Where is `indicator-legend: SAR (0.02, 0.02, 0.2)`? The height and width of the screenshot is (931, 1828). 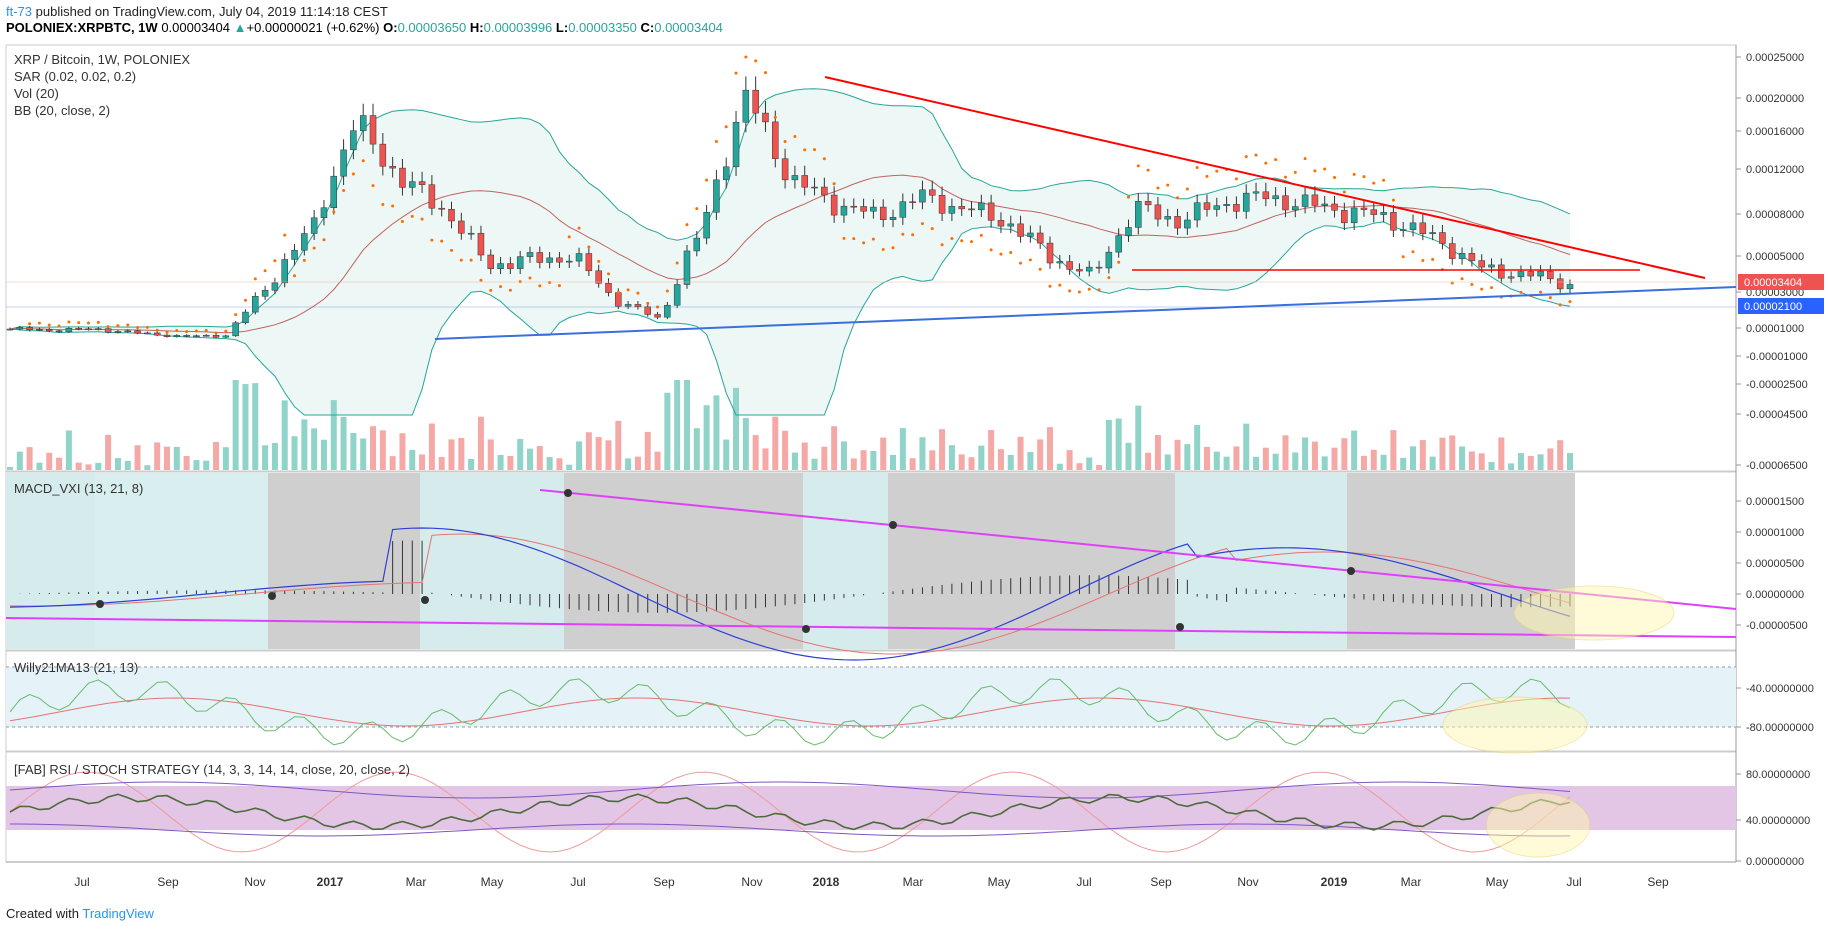 indicator-legend: SAR (0.02, 0.02, 0.2) is located at coordinates (75, 76).